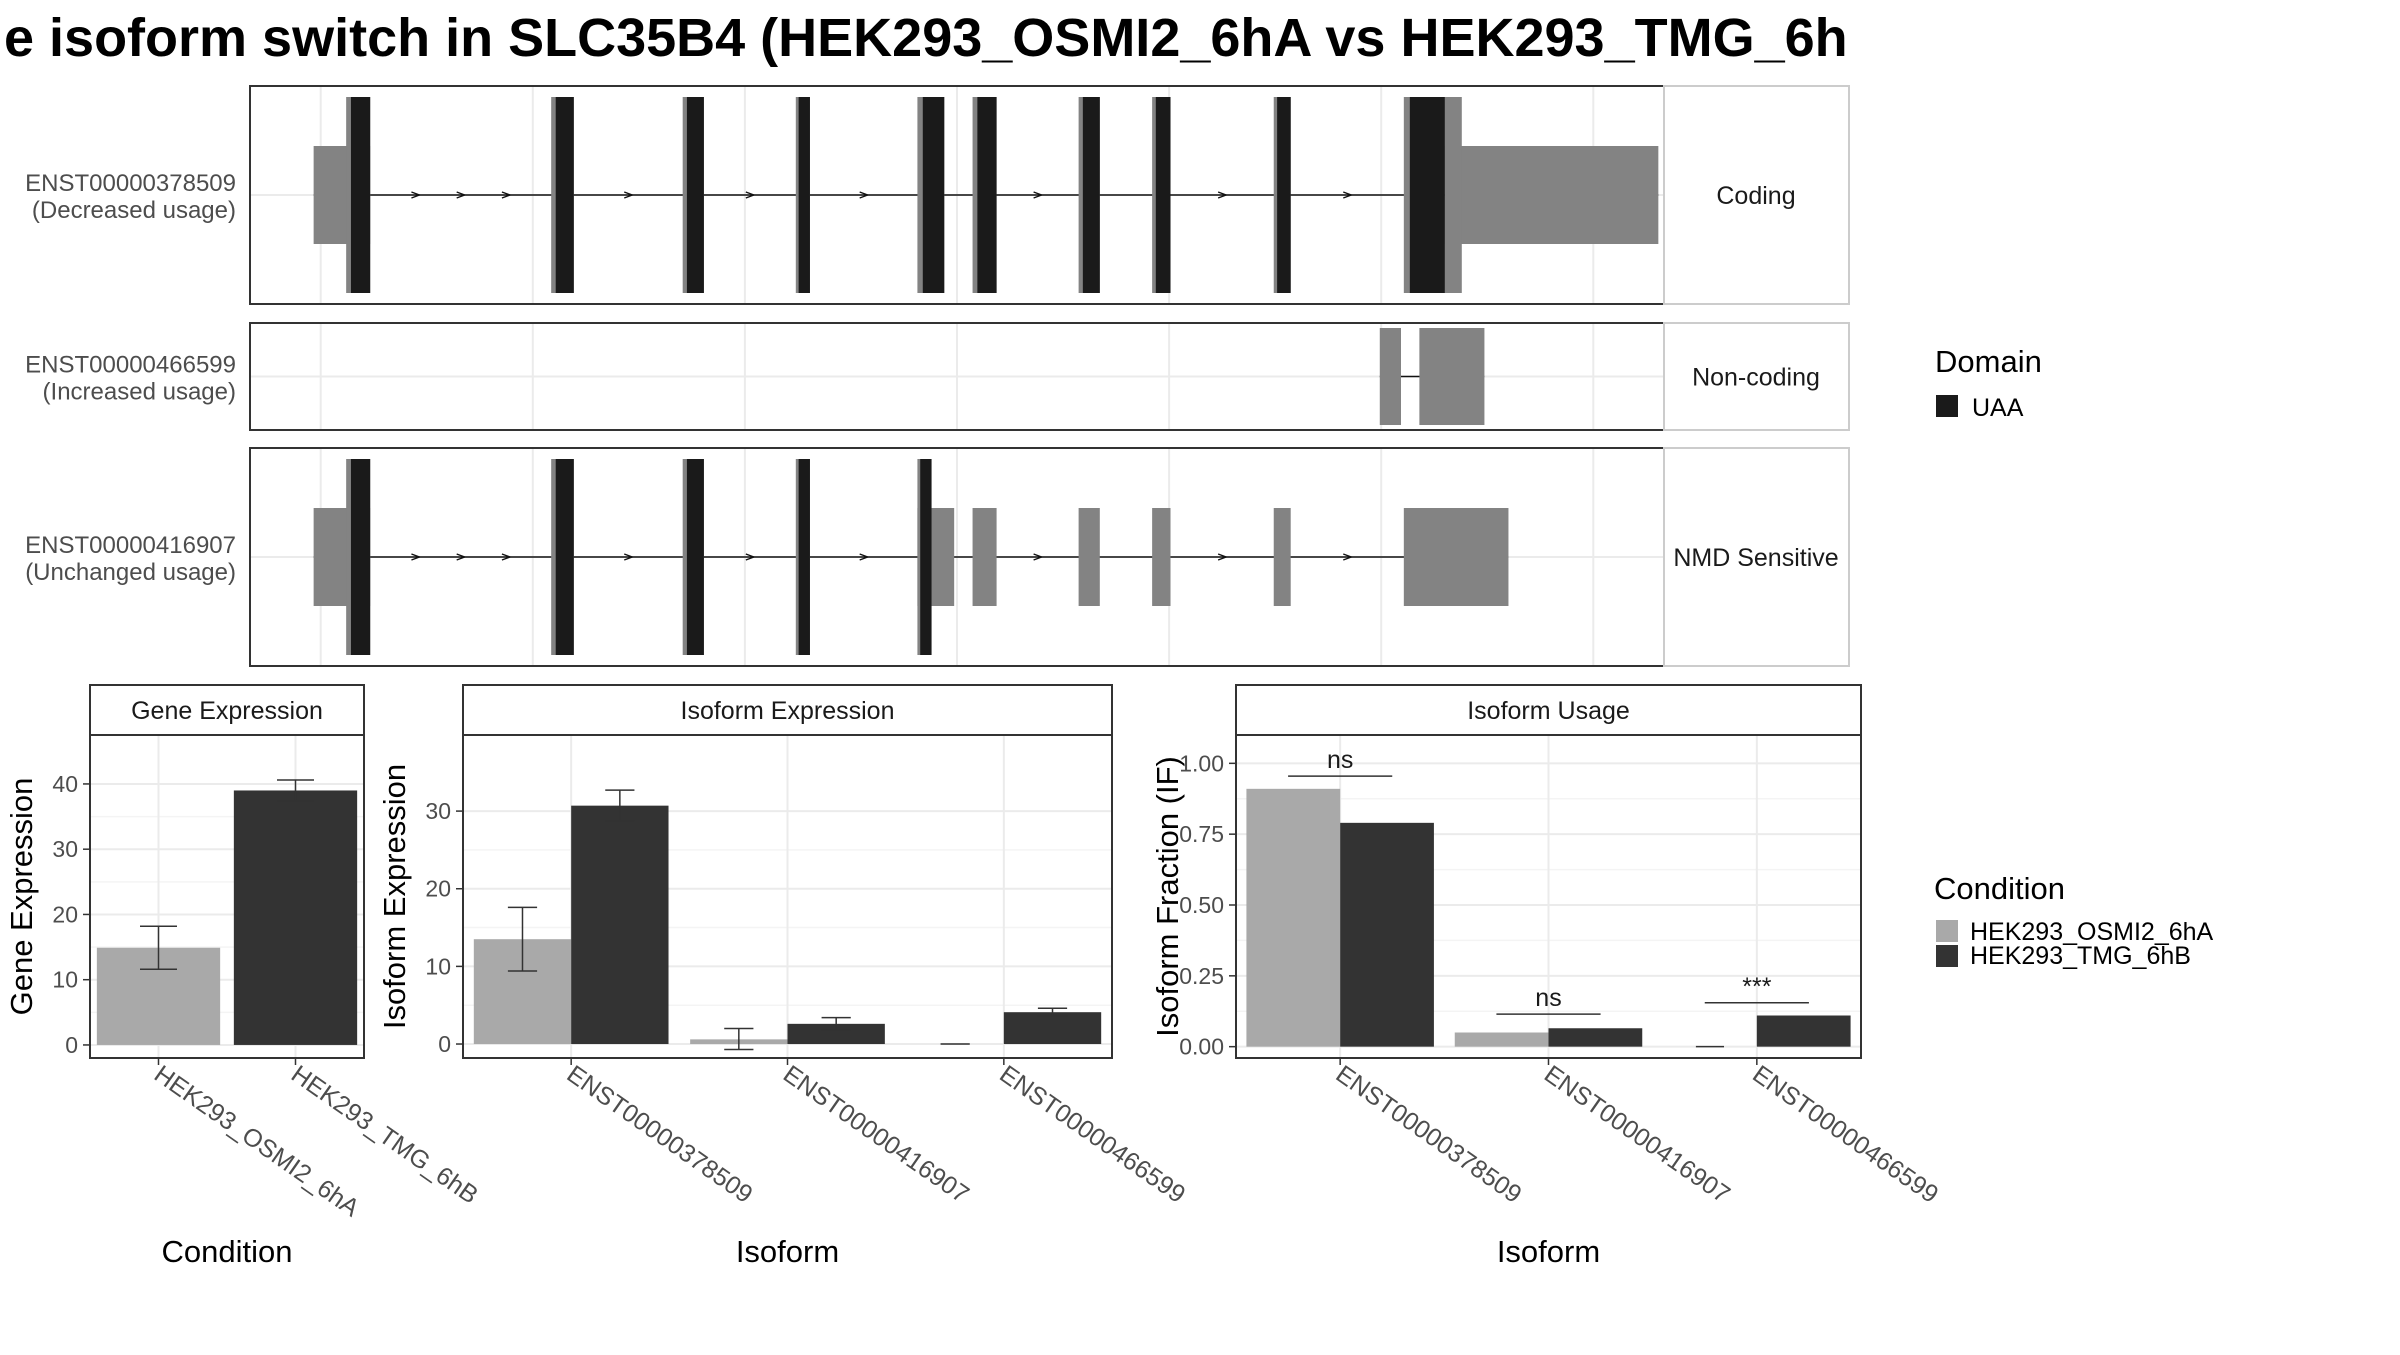 The height and width of the screenshot is (1355, 2400). Describe the element at coordinates (1756, 987) in the screenshot. I see `significance-label: ***` at that location.